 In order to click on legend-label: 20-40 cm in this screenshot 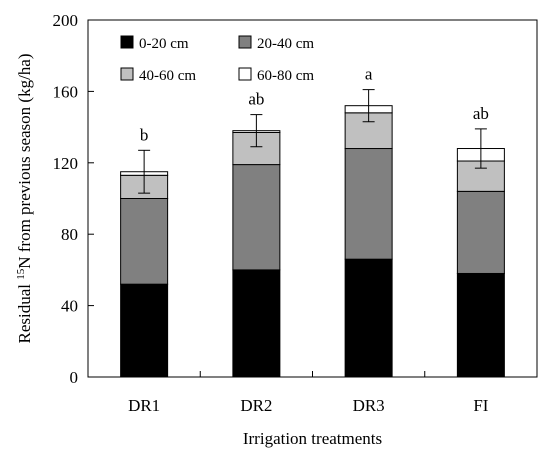, I will do `click(285, 44)`.